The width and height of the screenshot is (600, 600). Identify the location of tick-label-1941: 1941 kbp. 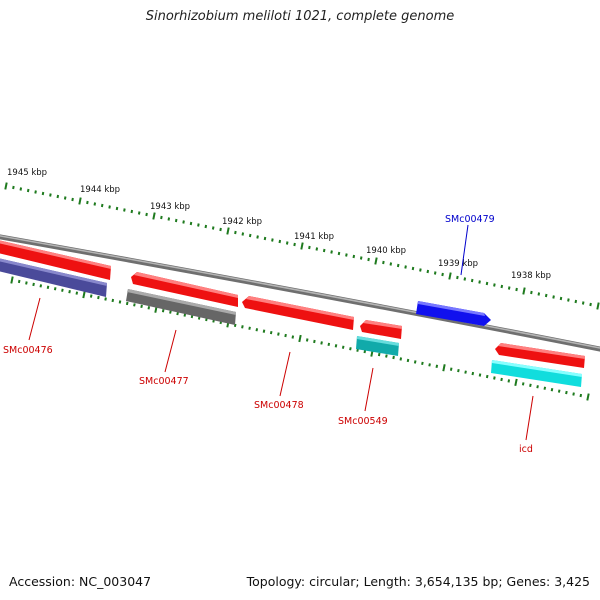
(314, 237).